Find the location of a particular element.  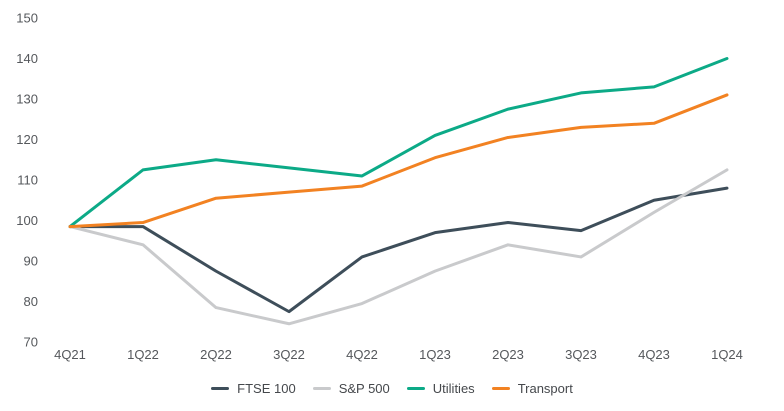

x-axis-tick-label: 4Q22 is located at coordinates (362, 354).